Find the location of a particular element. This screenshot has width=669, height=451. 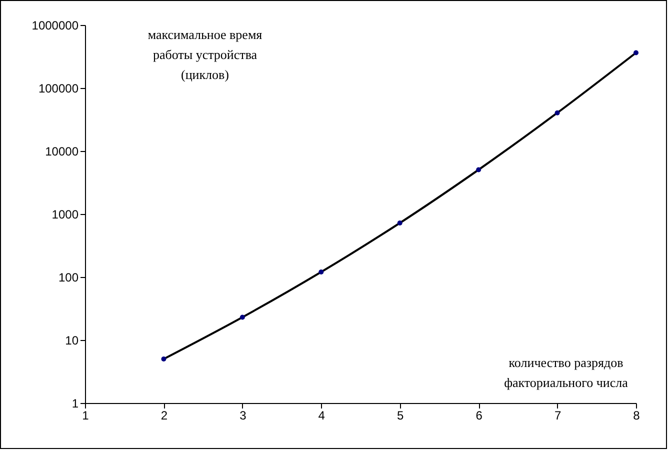

y-tick-label: 1000000 is located at coordinates (55, 25).